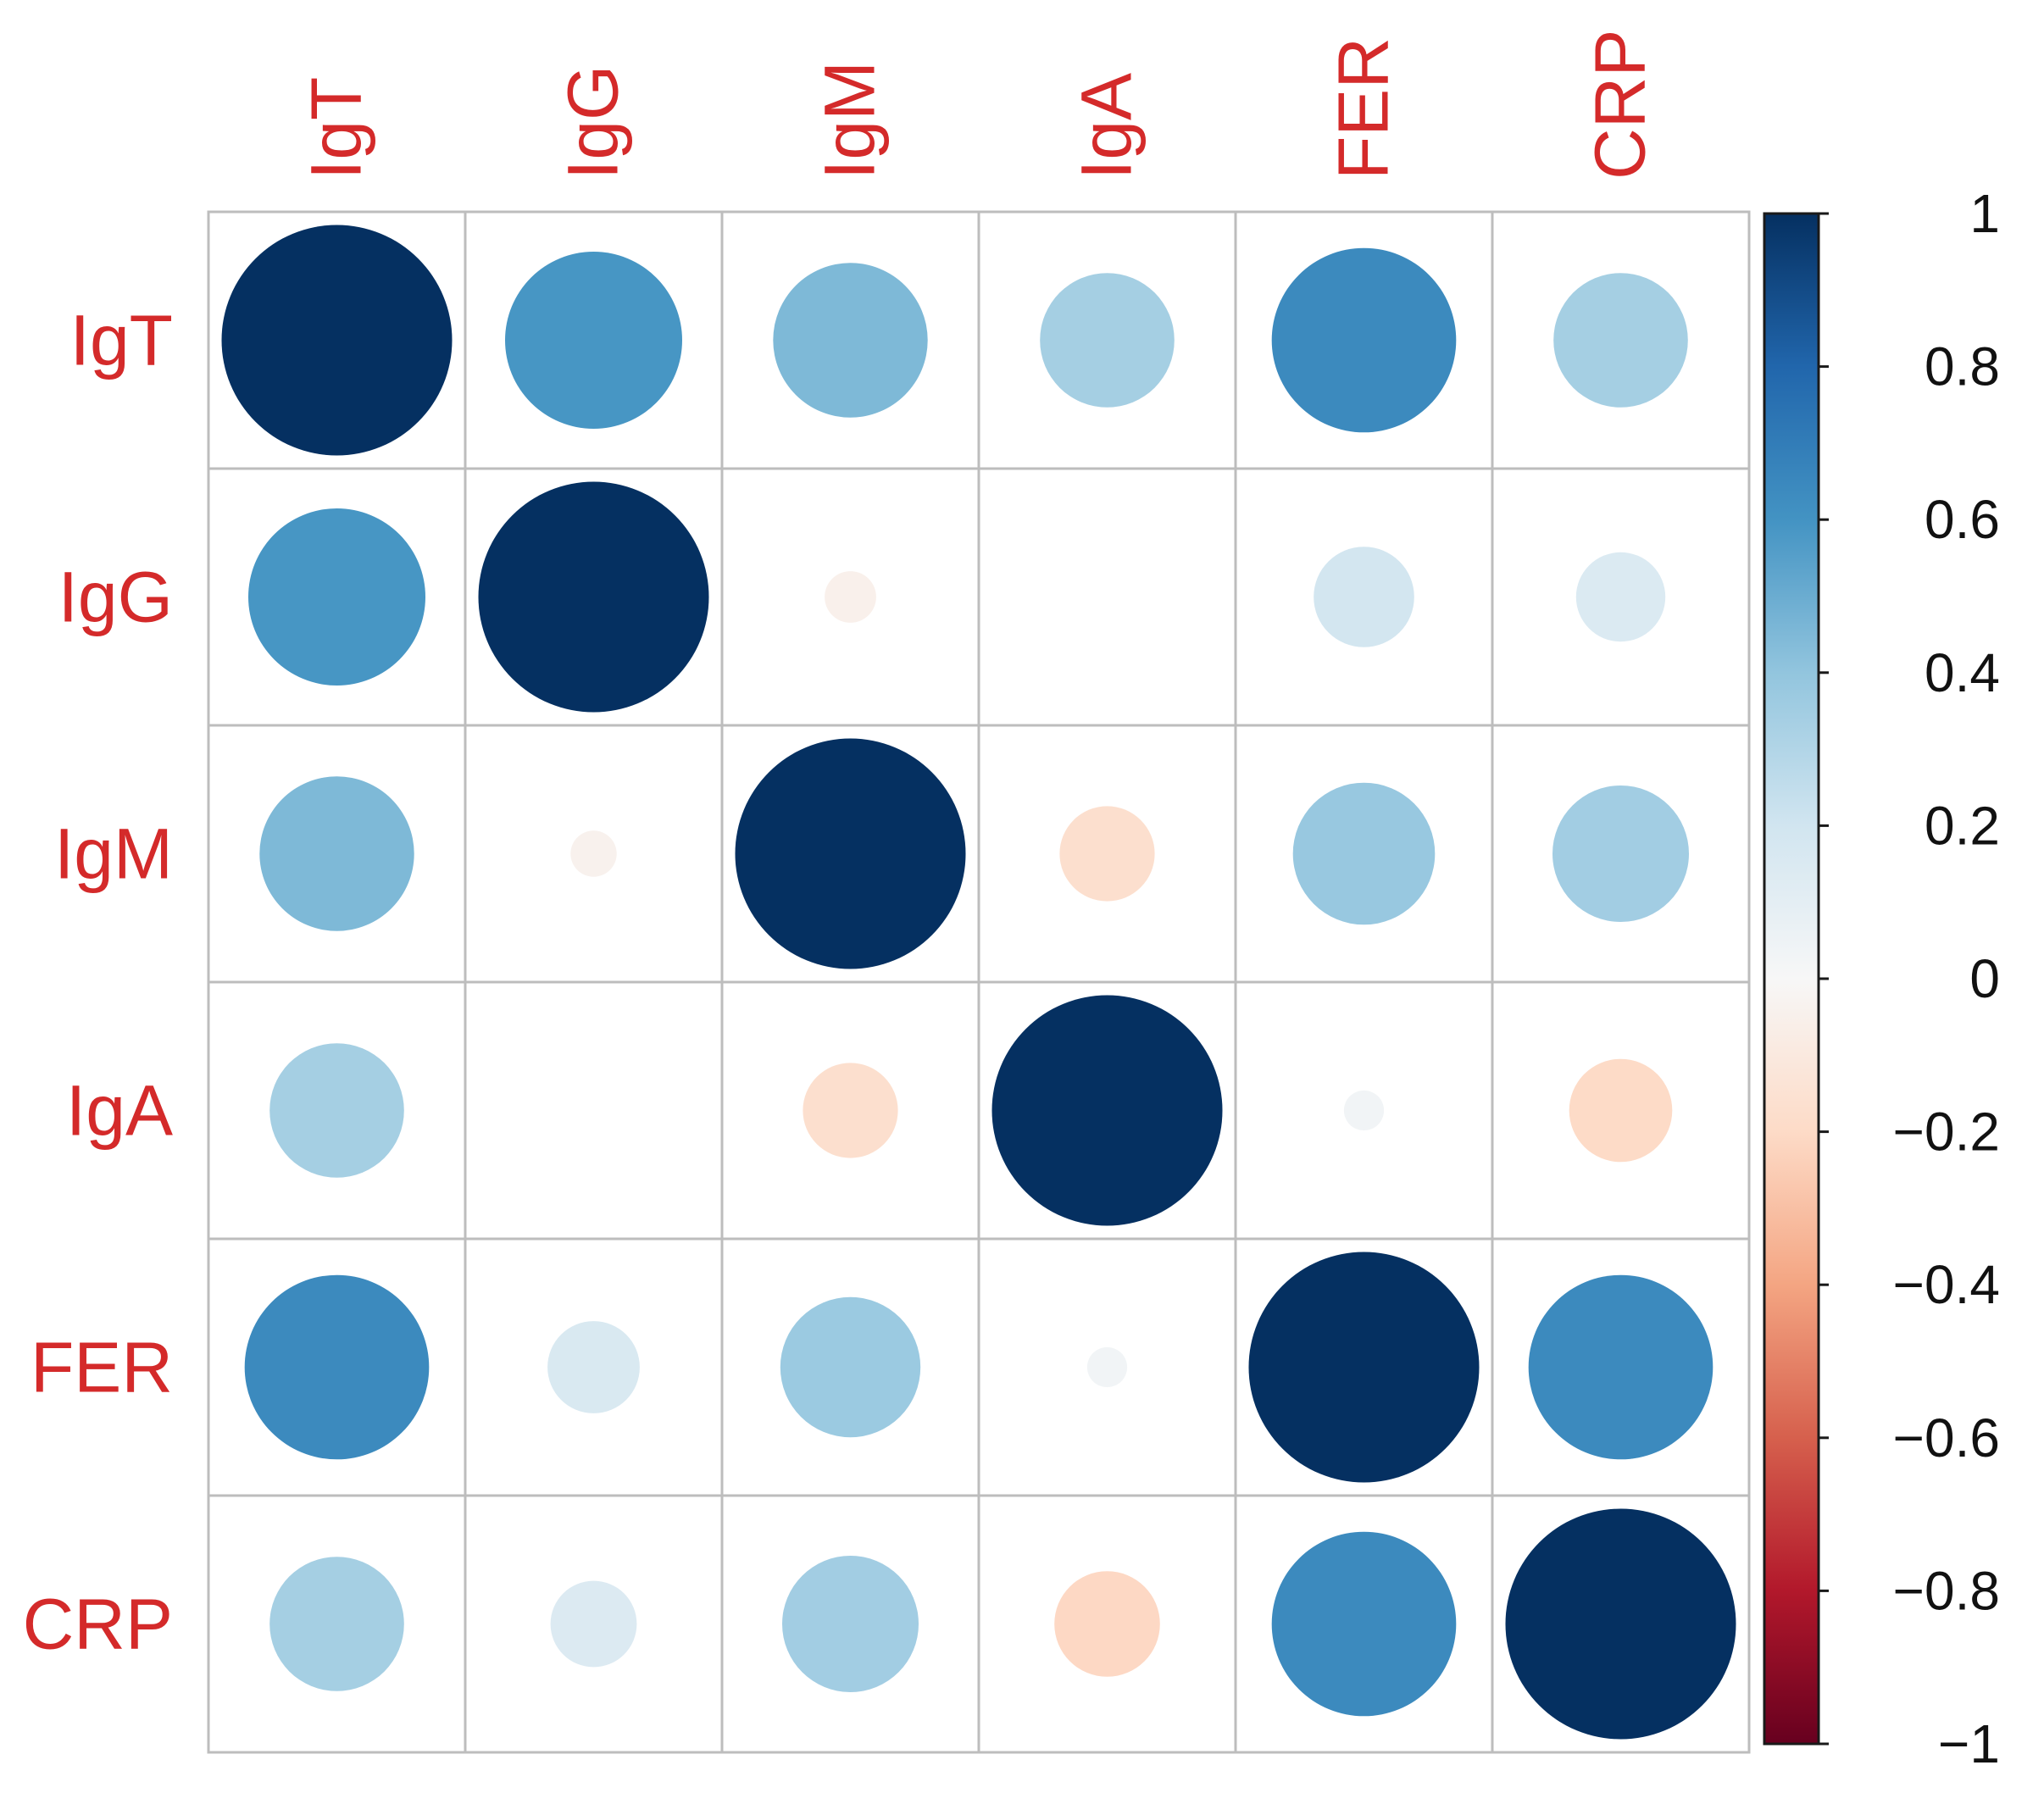 The image size is (2044, 1793). I want to click on corr-circle-crp-igt, so click(336, 1624).